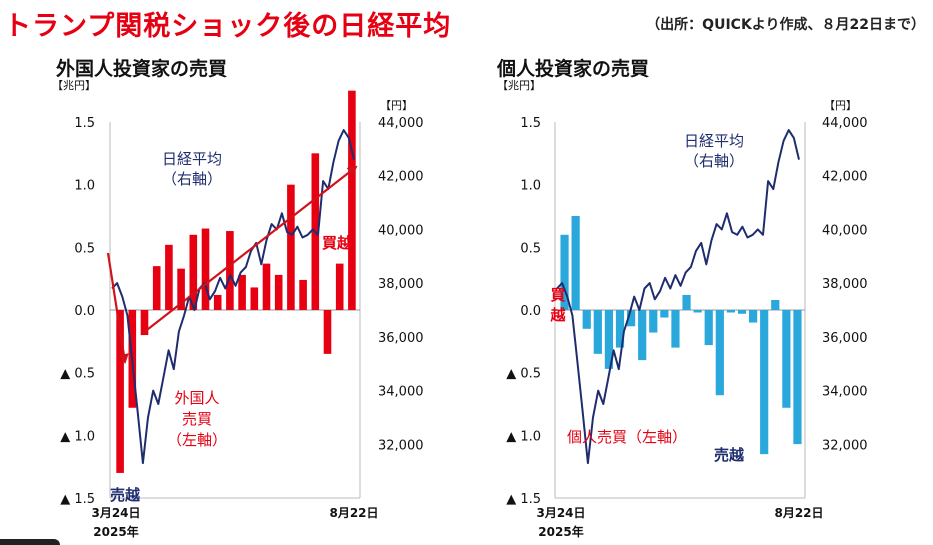 Image resolution: width=933 pixels, height=545 pixels. What do you see at coordinates (530, 248) in the screenshot?
I see `individual-left-tick-label: 0.5` at bounding box center [530, 248].